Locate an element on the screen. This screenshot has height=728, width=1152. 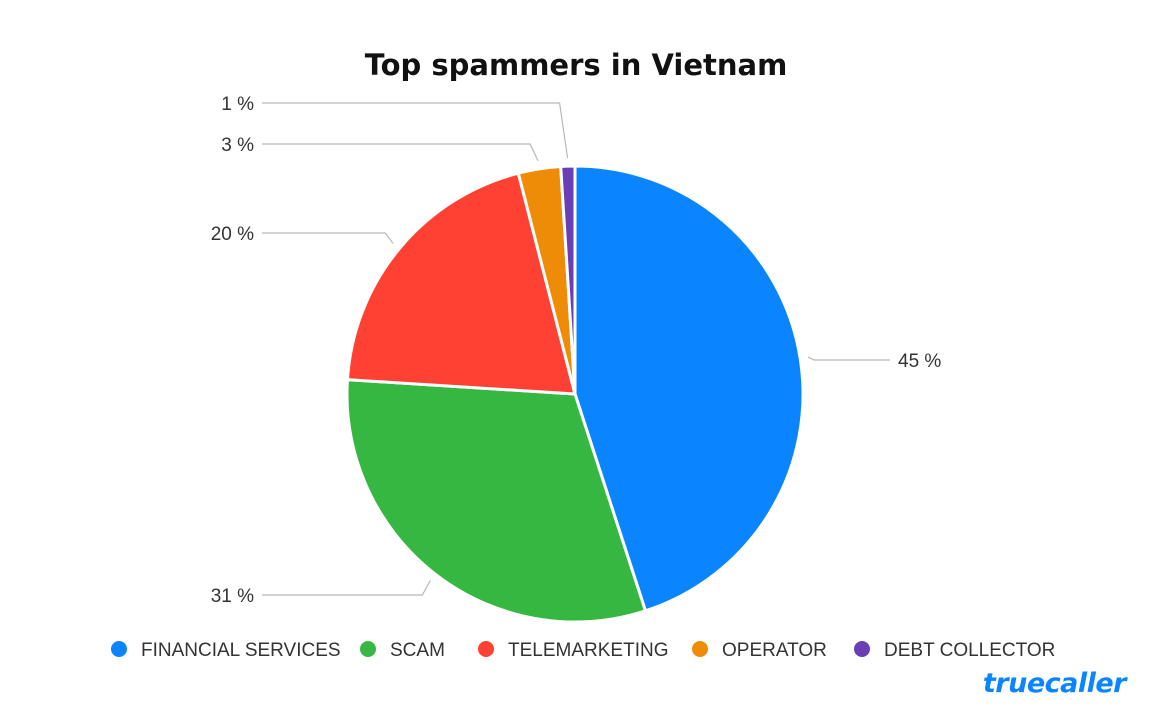
data-label-financial-services: 45 % is located at coordinates (919, 361).